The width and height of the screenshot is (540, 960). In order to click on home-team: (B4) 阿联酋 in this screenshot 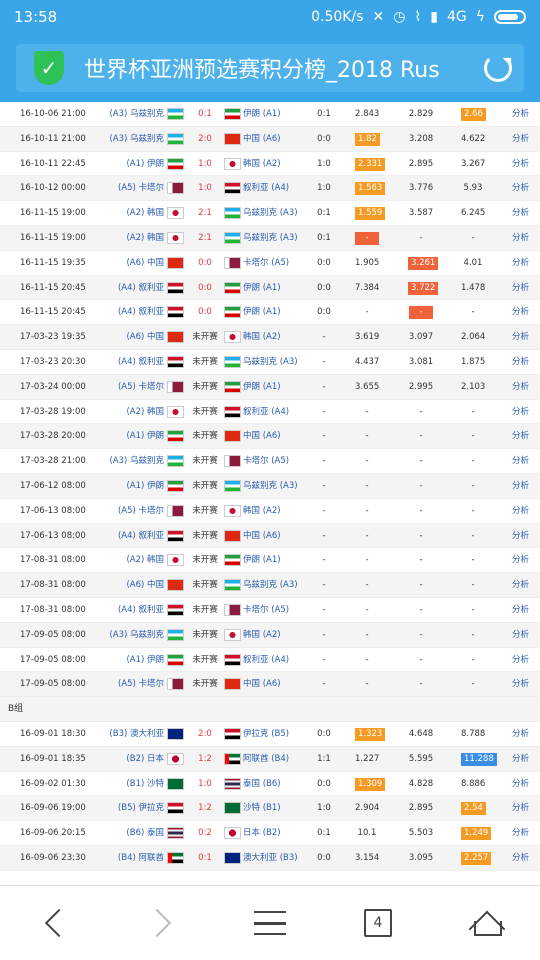, I will do `click(140, 857)`.